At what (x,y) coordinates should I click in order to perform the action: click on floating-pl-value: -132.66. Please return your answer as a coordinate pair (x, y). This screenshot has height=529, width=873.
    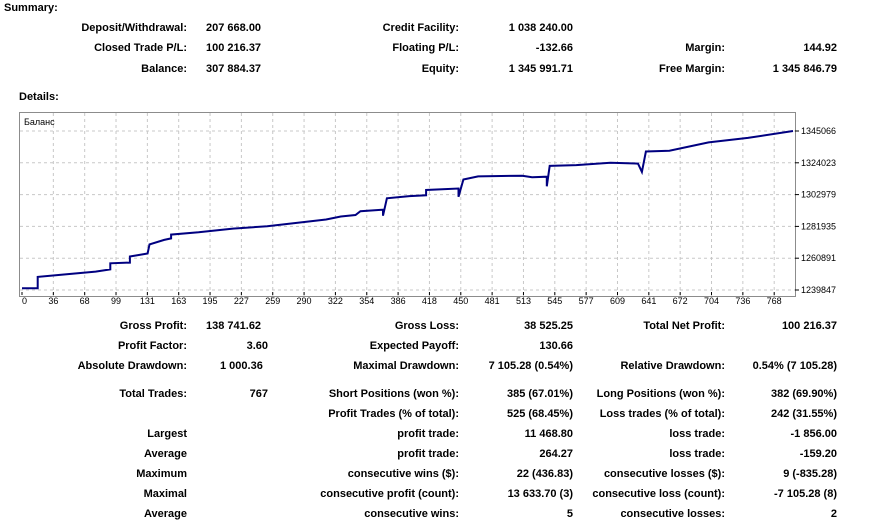
    Looking at the image, I should click on (554, 48).